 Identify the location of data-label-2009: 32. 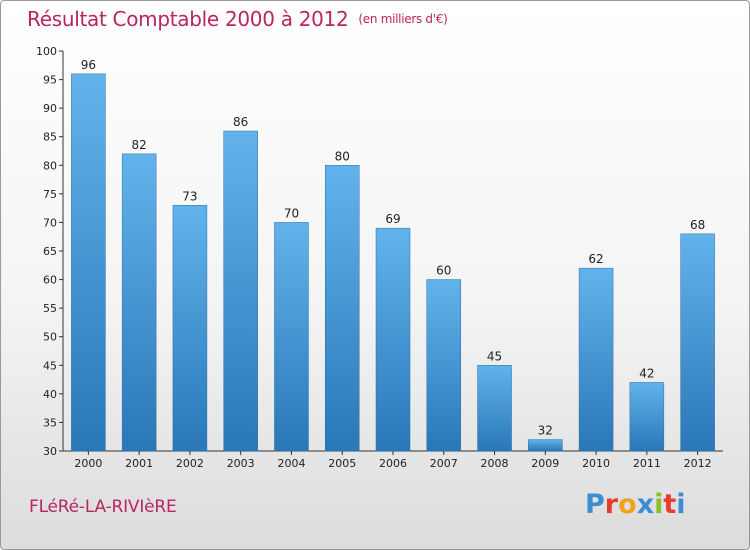
(545, 431).